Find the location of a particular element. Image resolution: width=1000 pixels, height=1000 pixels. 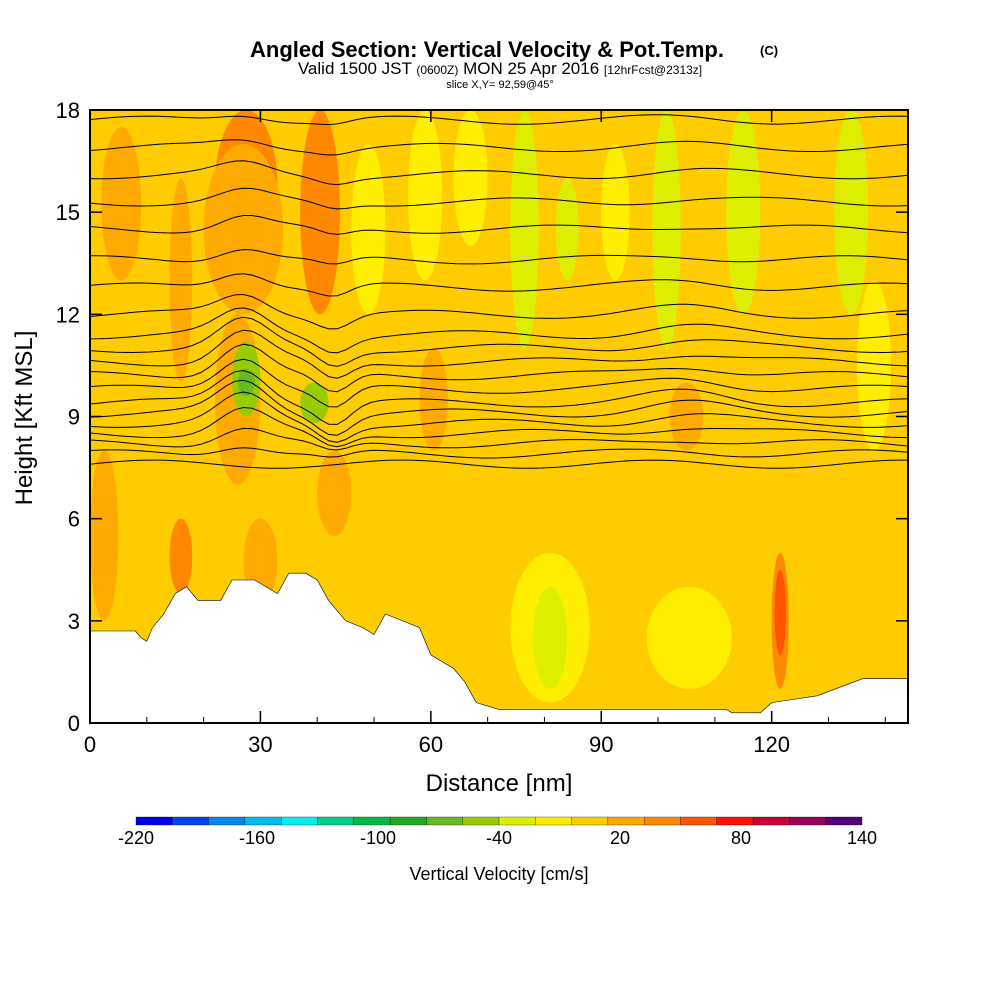

x-tick-label: 0 is located at coordinates (90, 744).